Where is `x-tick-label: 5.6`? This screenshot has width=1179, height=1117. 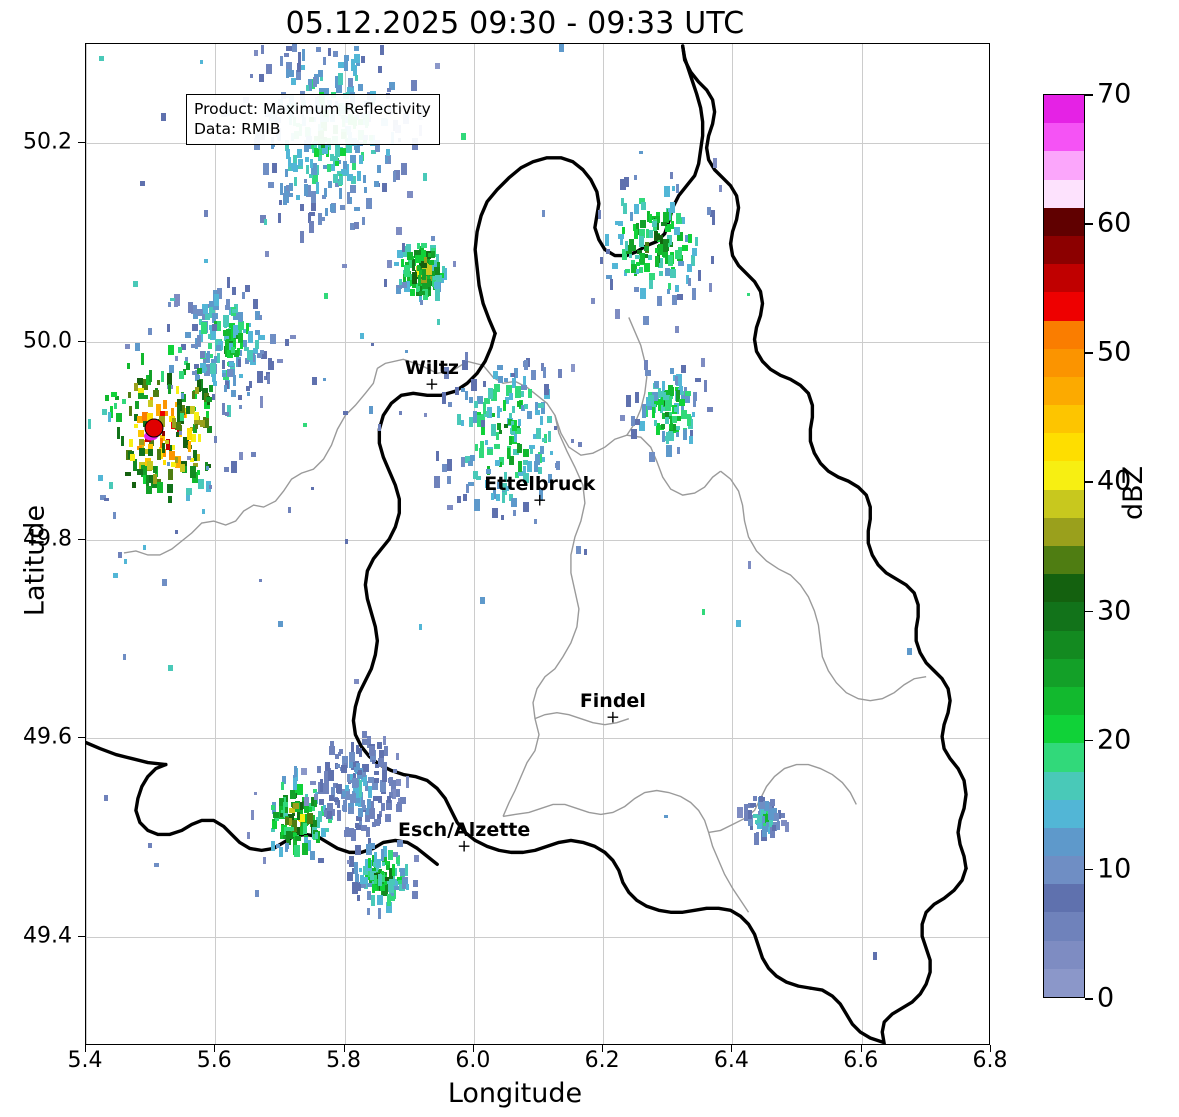 x-tick-label: 5.6 is located at coordinates (214, 1060).